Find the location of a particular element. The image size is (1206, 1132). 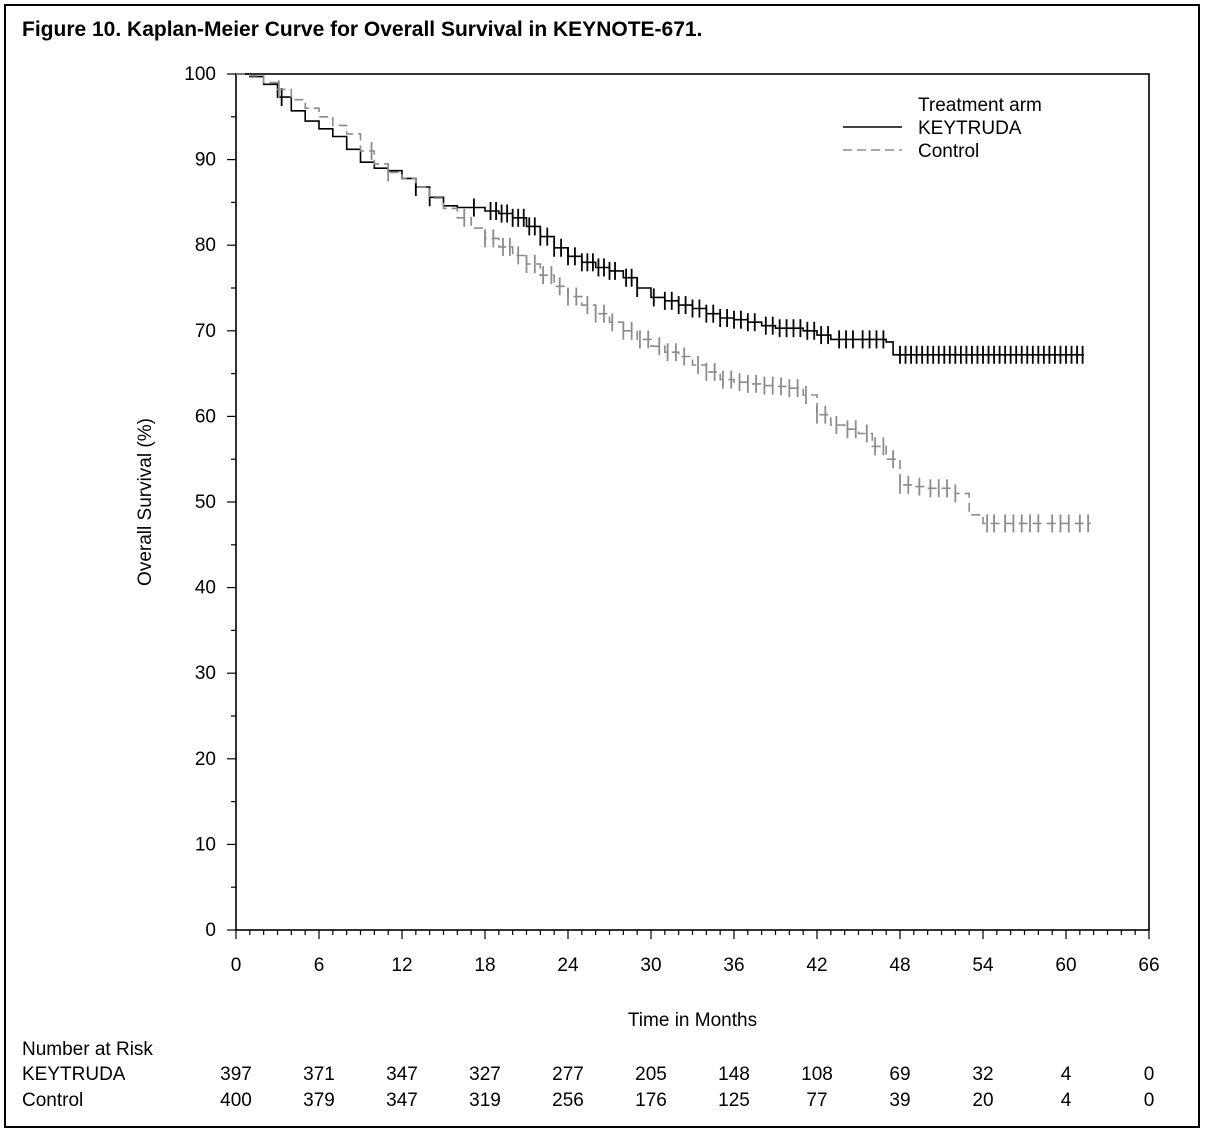

risk-count: 400 is located at coordinates (236, 1100).